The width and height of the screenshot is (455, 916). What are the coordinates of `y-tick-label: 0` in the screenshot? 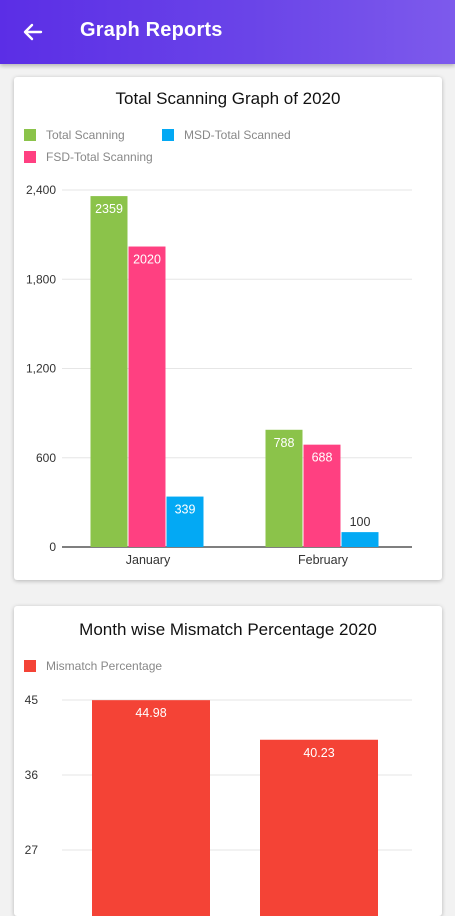 It's located at (52, 547).